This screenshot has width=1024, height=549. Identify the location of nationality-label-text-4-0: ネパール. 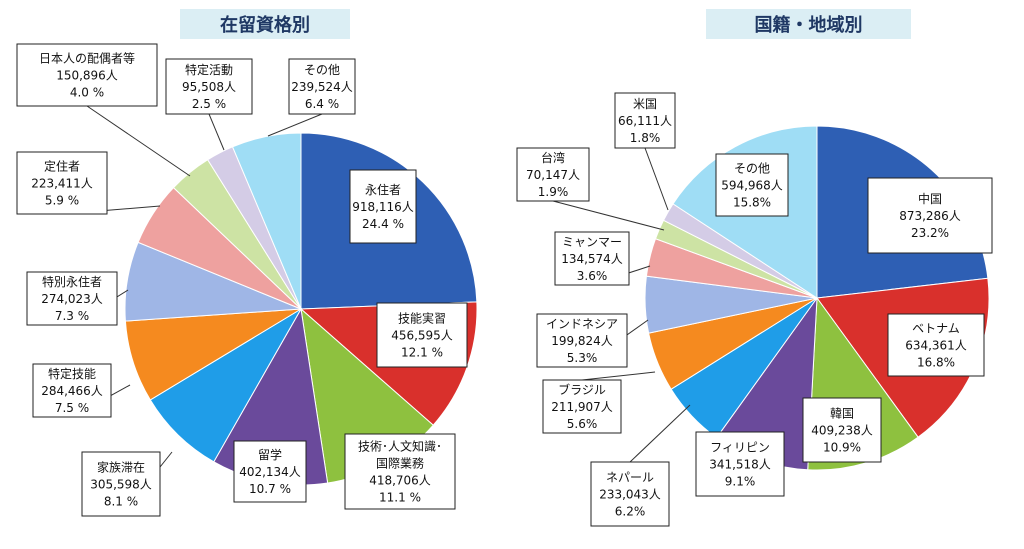
(630, 478).